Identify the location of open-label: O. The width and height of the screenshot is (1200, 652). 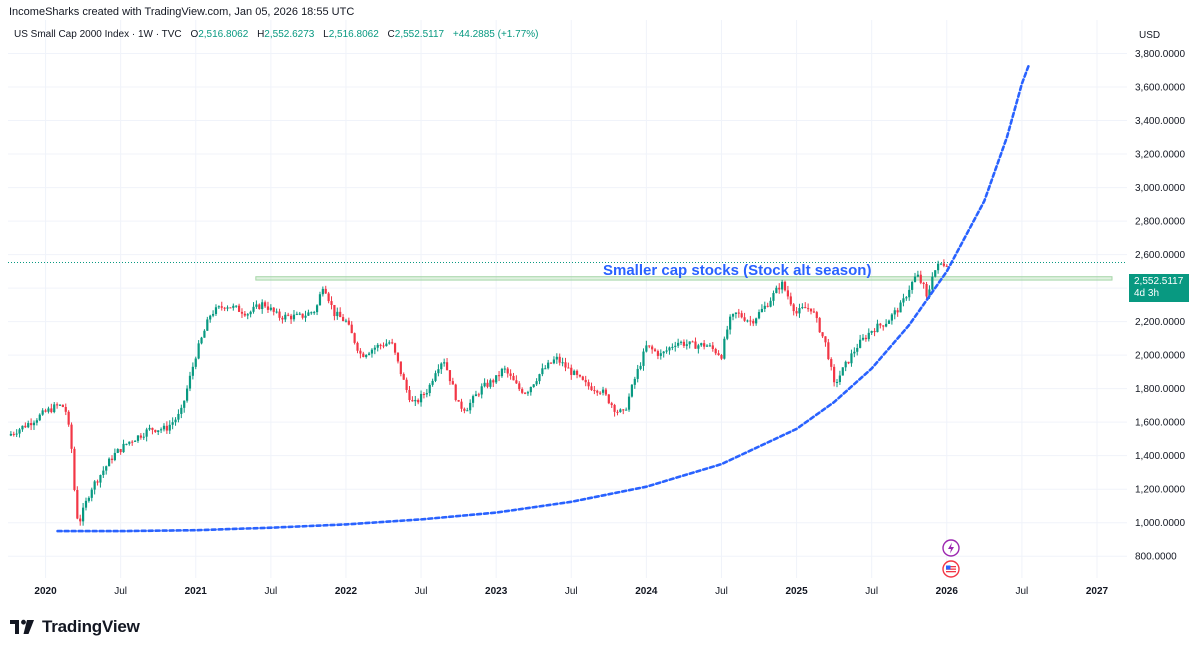
(194, 34).